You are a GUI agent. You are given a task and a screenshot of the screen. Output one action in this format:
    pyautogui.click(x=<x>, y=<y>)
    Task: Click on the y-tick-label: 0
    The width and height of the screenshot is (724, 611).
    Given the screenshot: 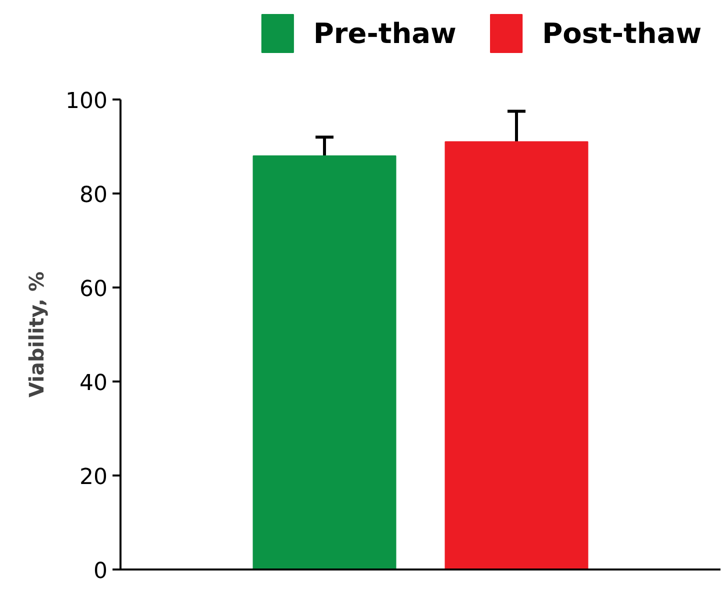 What is the action you would take?
    pyautogui.click(x=101, y=571)
    